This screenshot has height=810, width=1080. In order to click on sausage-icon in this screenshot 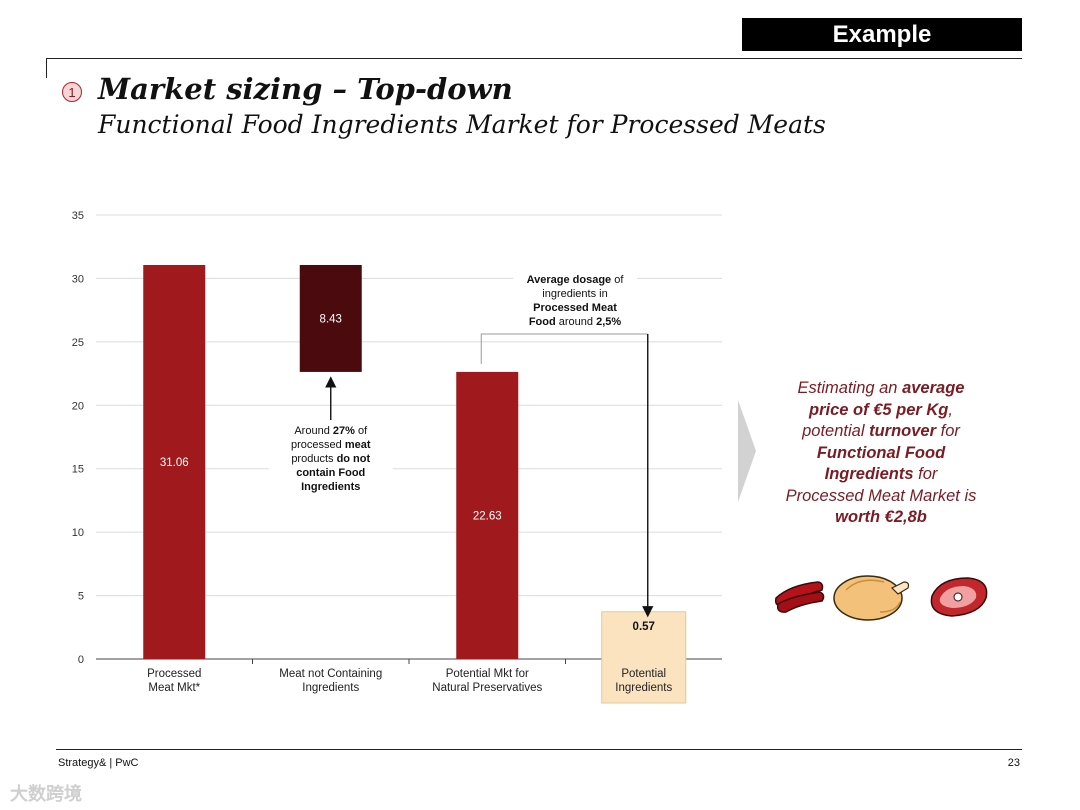, I will do `click(799, 597)`.